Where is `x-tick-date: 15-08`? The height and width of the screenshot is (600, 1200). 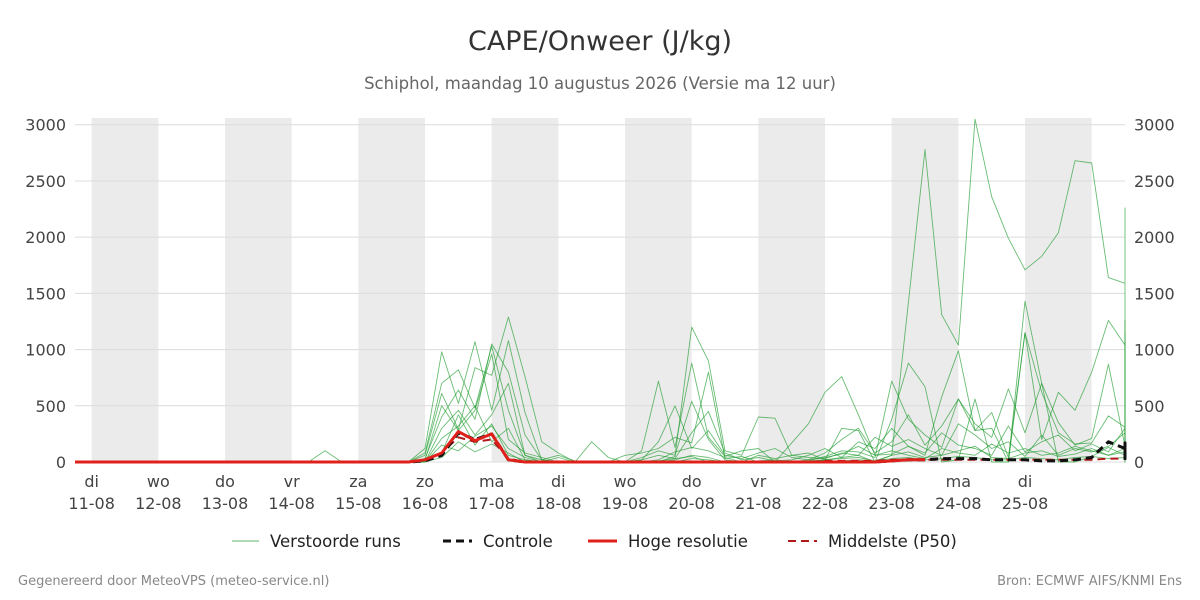
x-tick-date: 15-08 is located at coordinates (358, 503).